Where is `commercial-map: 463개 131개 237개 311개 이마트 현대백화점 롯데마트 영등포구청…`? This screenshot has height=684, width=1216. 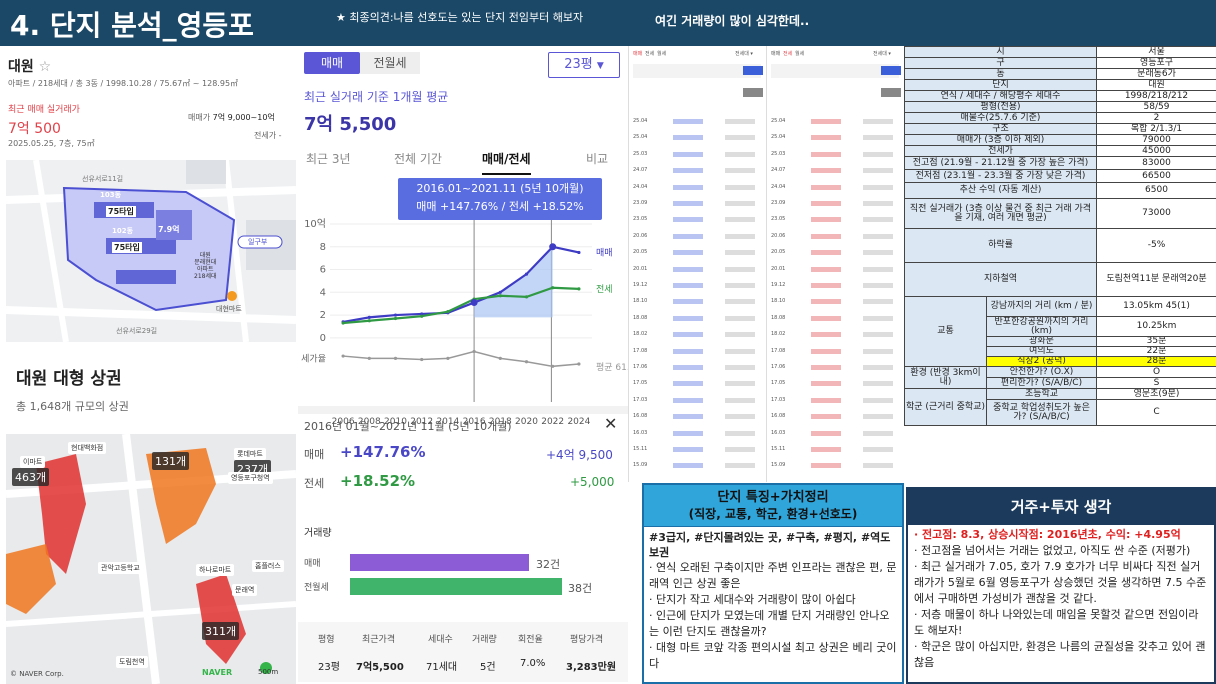 commercial-map: 463개 131개 237개 311개 이마트 현대백화점 롯데마트 영등포구청… is located at coordinates (151, 559).